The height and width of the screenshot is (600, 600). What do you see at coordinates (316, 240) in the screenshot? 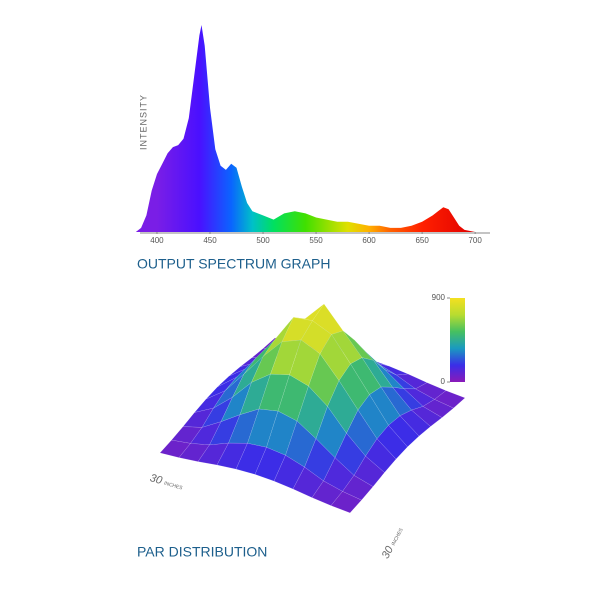
I see `x-tick-label: 550` at bounding box center [316, 240].